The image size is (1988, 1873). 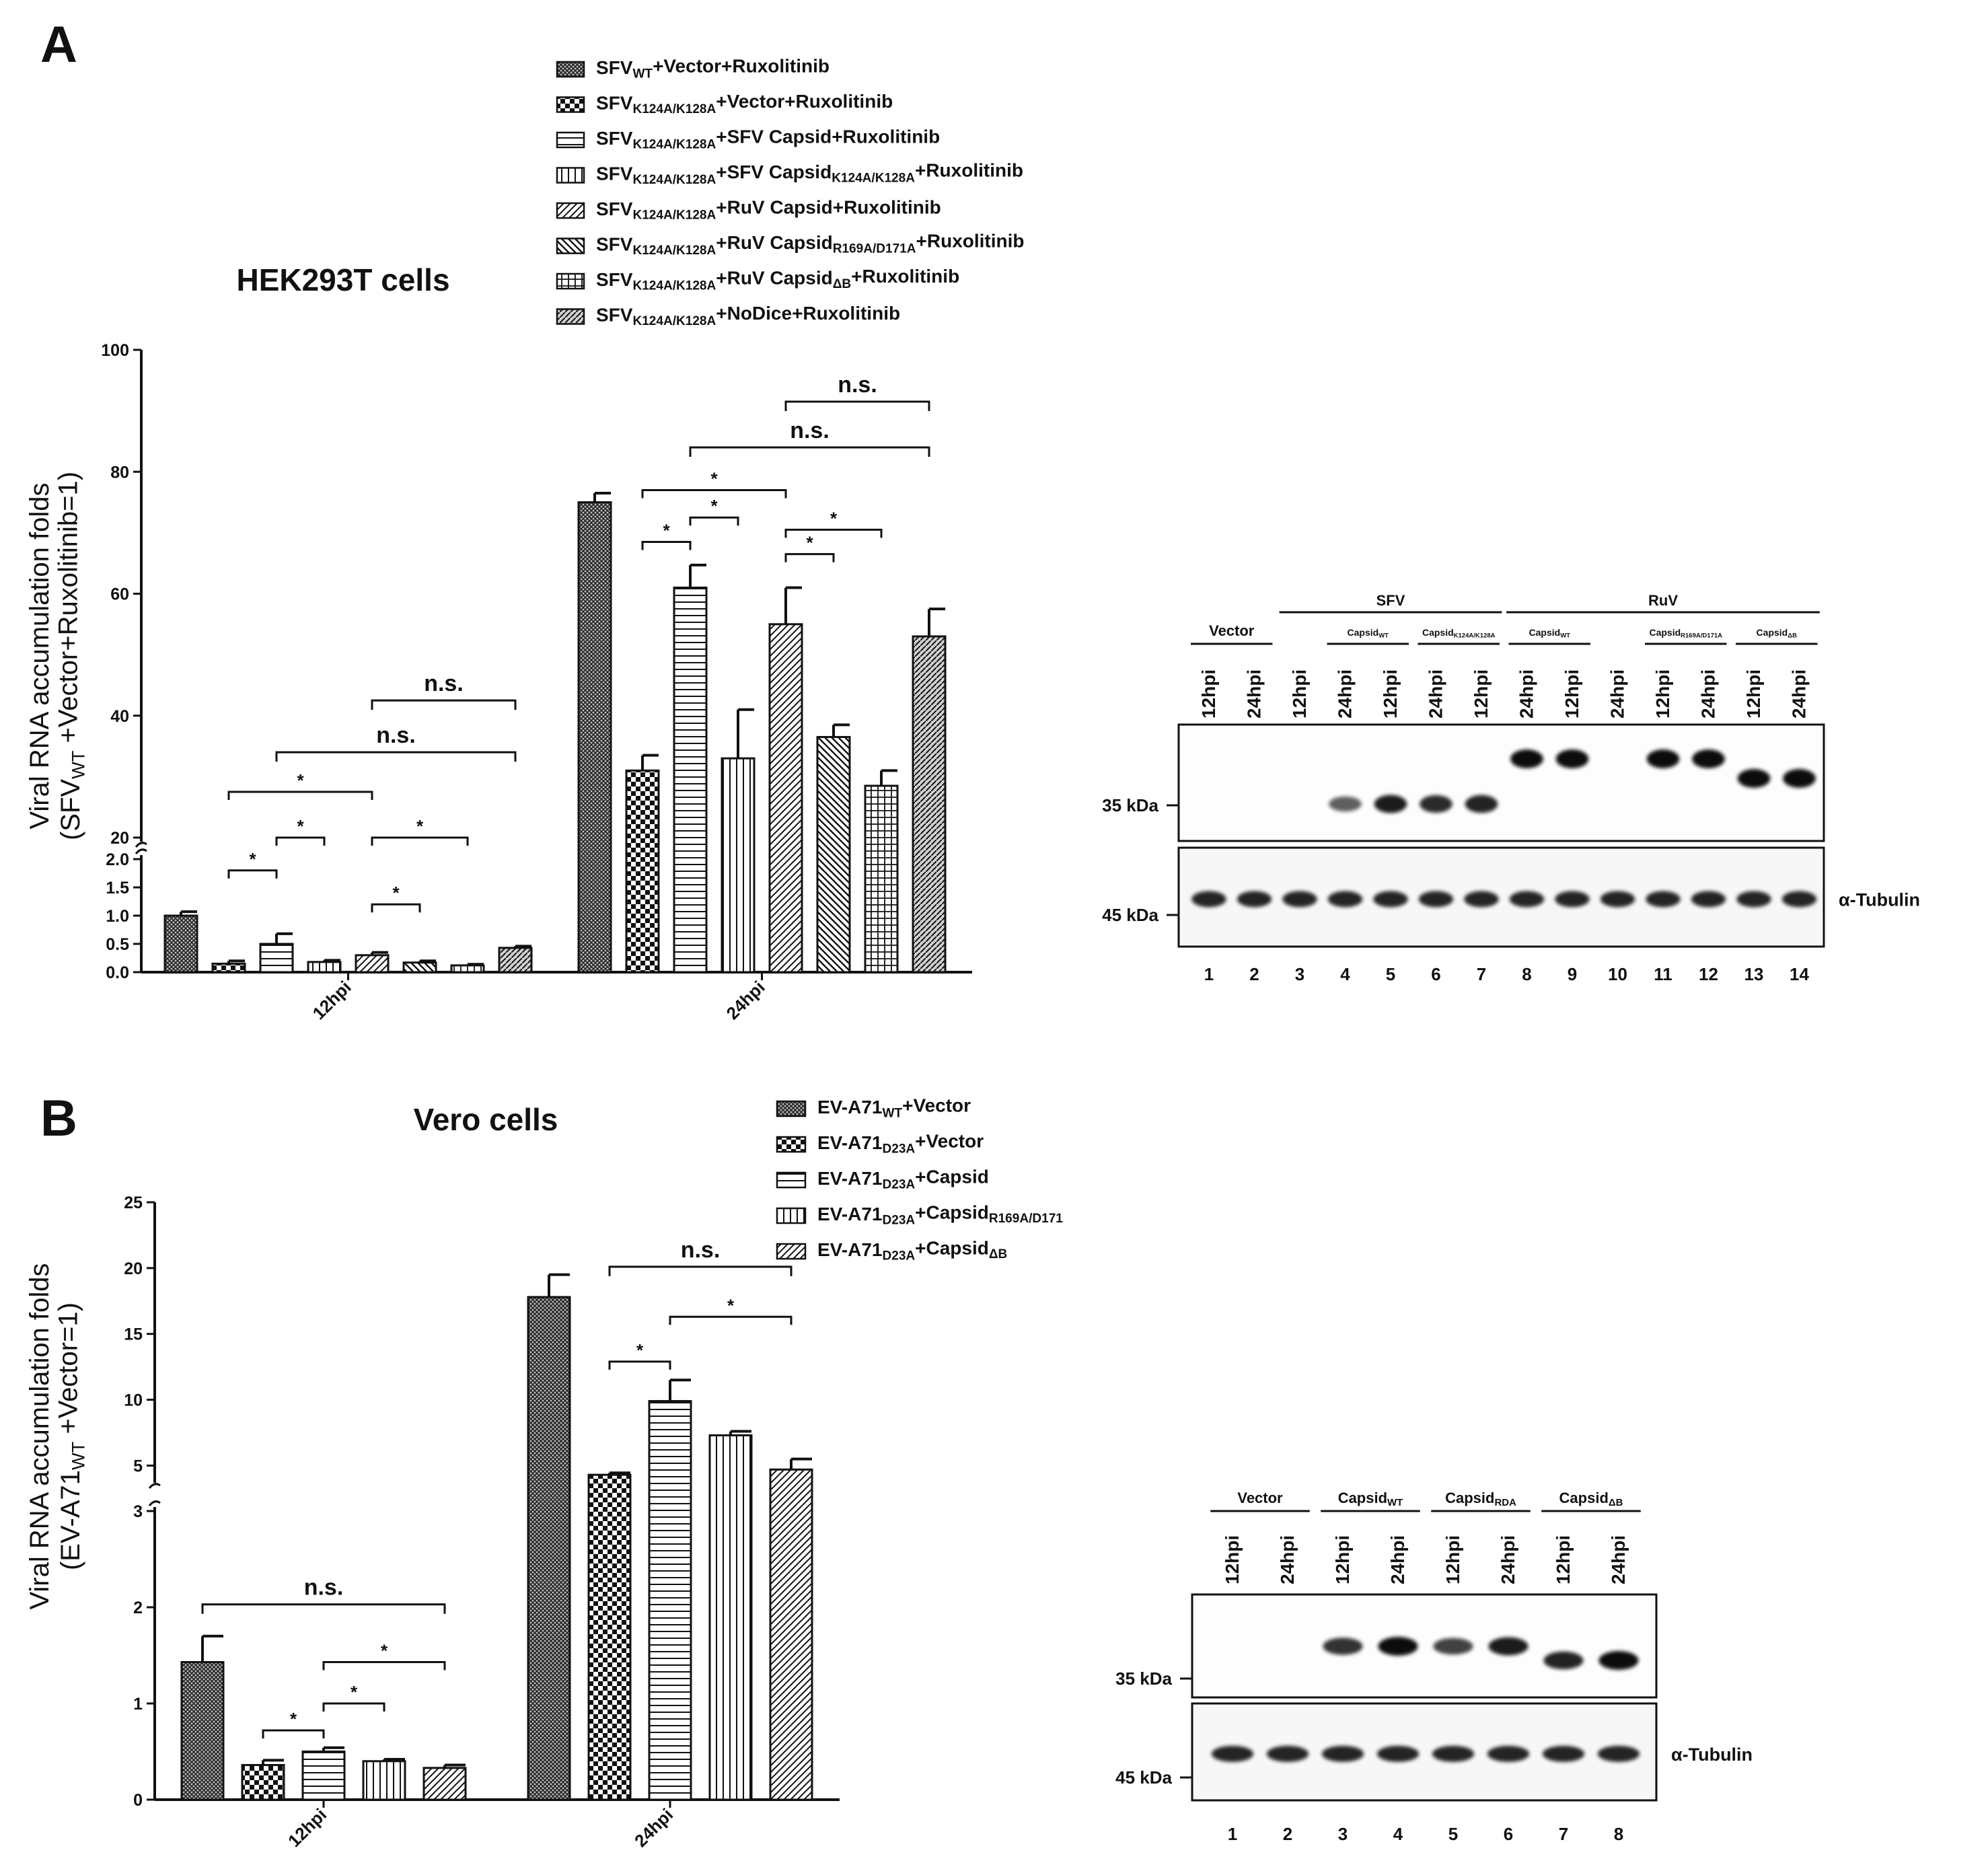 What do you see at coordinates (120, 594) in the screenshot?
I see `y-tick-label: 60` at bounding box center [120, 594].